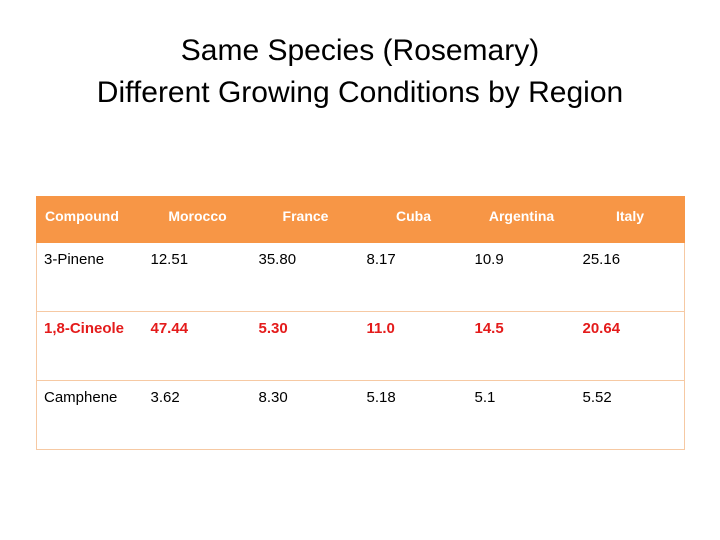 The width and height of the screenshot is (720, 540). Describe the element at coordinates (413, 277) in the screenshot. I see `table-cell: 8.17` at that location.